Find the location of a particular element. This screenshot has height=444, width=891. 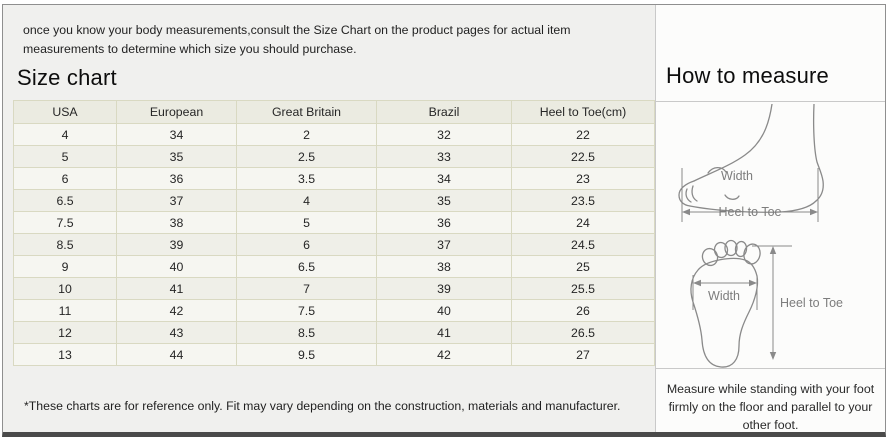

table-cell: 26 is located at coordinates (583, 310).